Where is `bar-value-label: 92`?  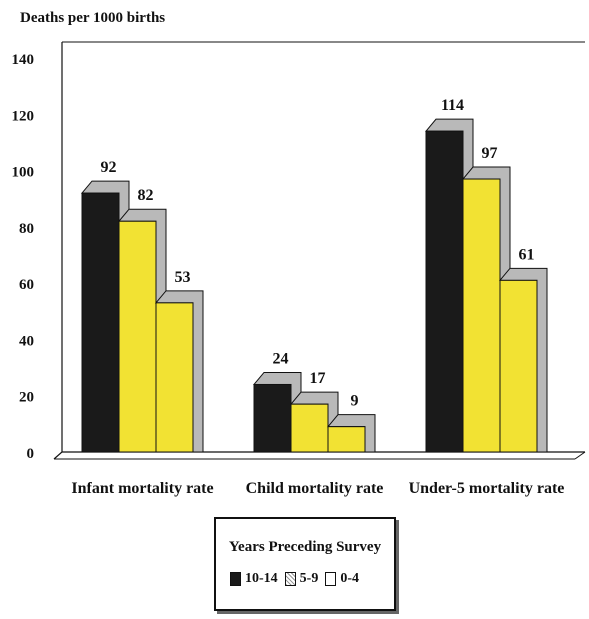
bar-value-label: 92 is located at coordinates (109, 167).